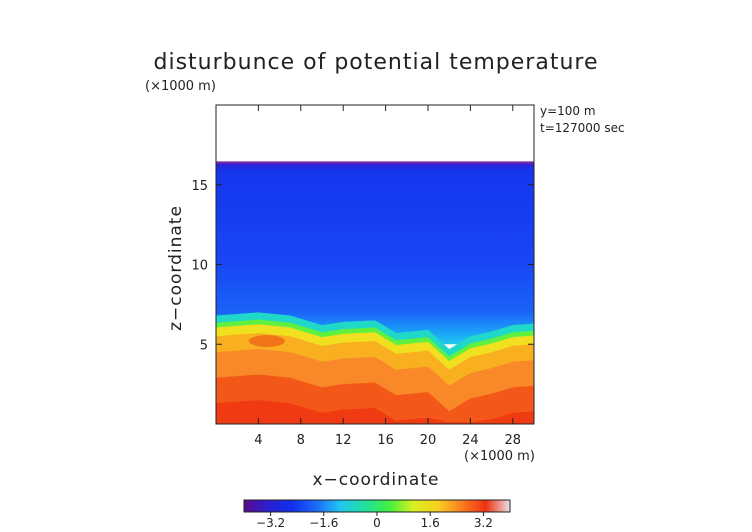 The width and height of the screenshot is (752, 532). Describe the element at coordinates (199, 186) in the screenshot. I see `y-tick-label: 15` at that location.